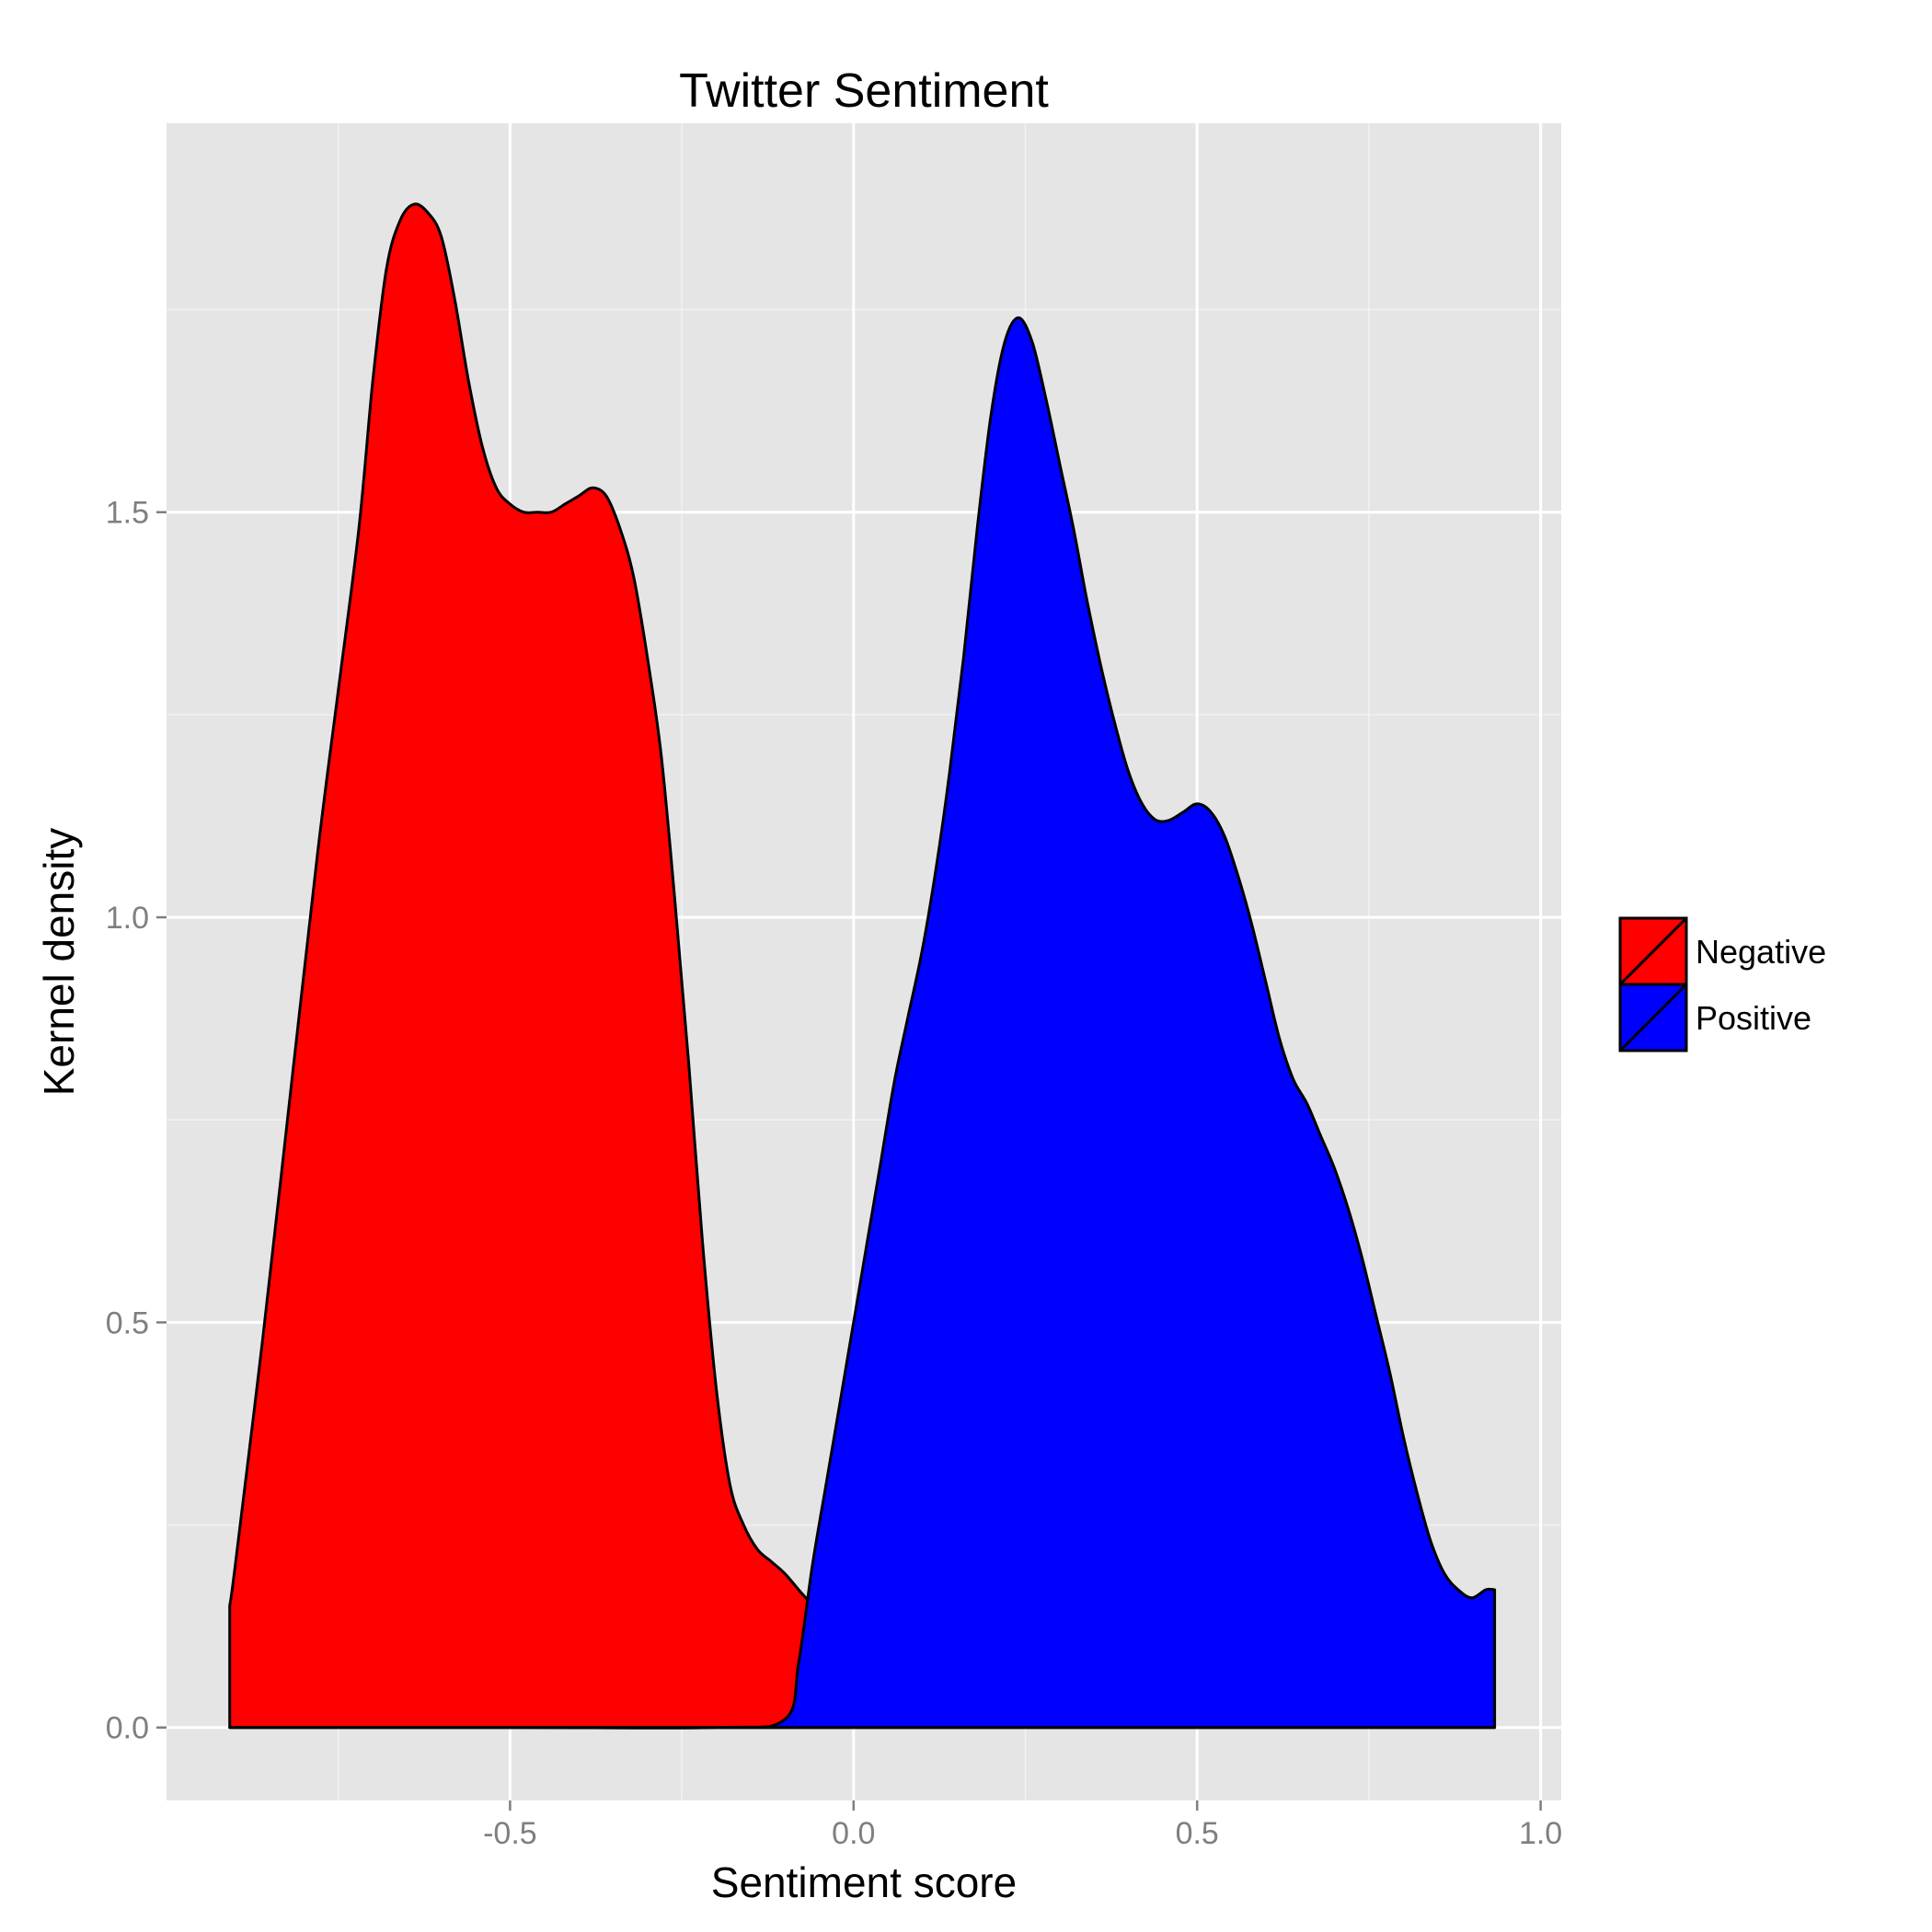 The image size is (1932, 1932). Describe the element at coordinates (1197, 1833) in the screenshot. I see `x-tick-label: 0.5` at that location.